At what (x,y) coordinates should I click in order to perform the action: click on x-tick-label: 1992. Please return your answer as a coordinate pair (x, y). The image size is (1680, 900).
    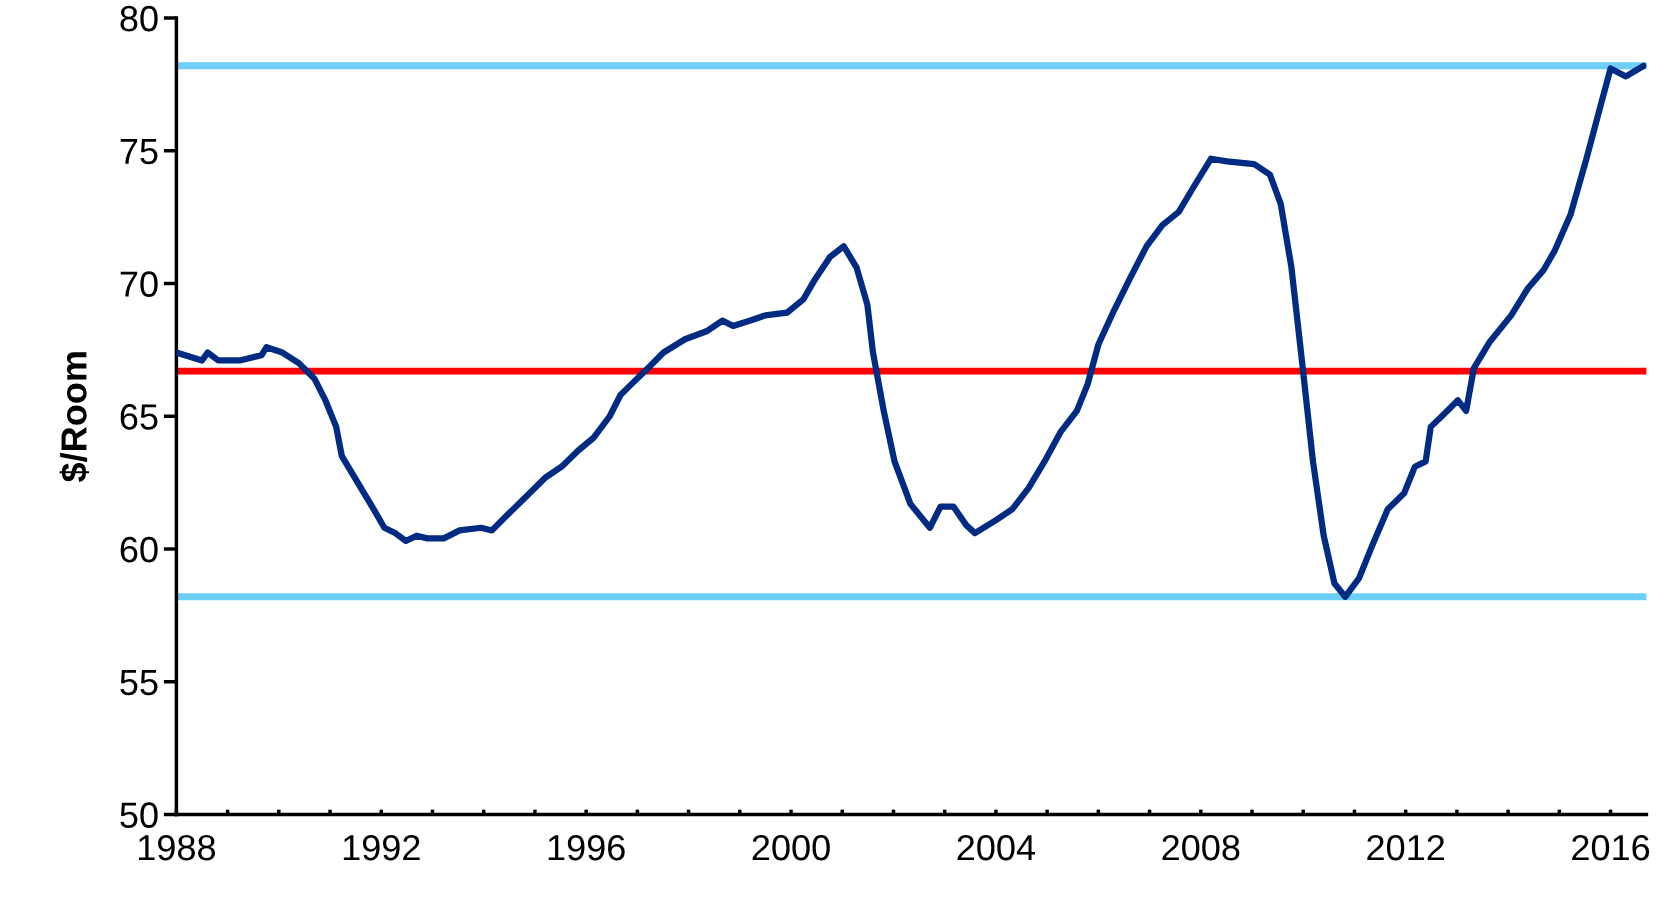
    Looking at the image, I should click on (381, 847).